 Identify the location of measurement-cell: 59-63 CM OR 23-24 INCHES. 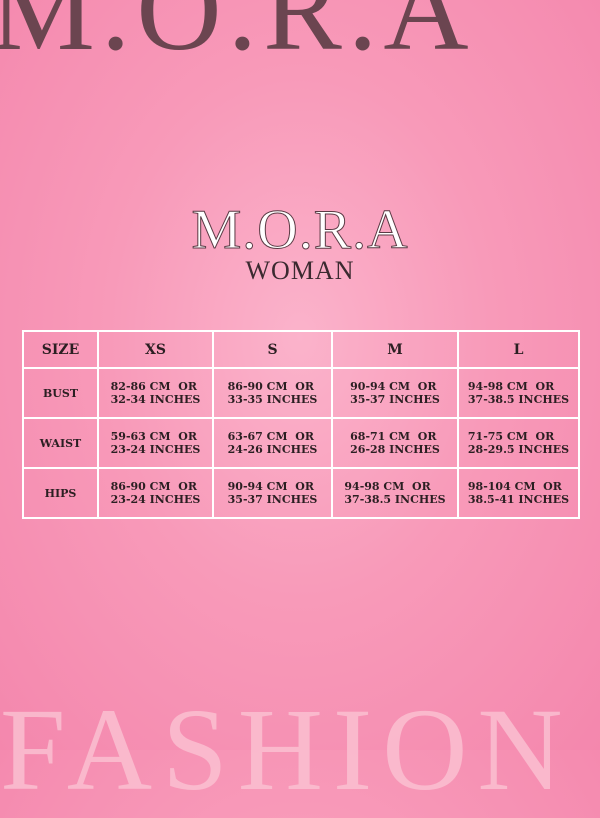
(155, 443).